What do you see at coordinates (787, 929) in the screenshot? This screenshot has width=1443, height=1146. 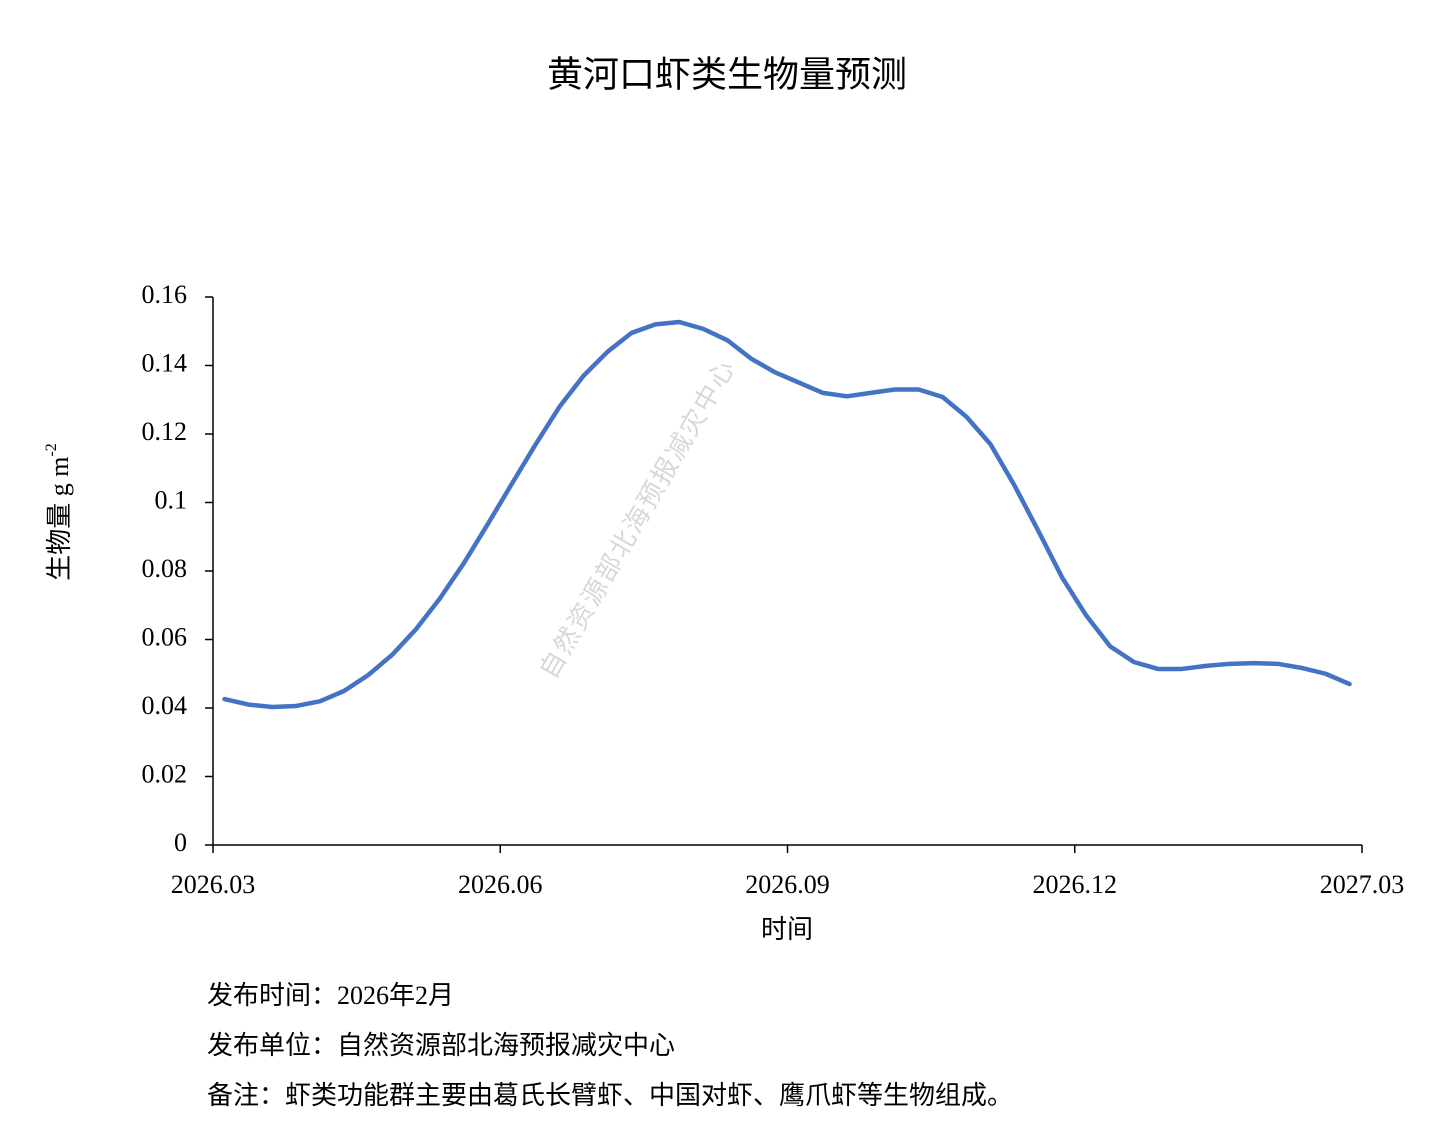 I see `x-axis-label: 时间` at bounding box center [787, 929].